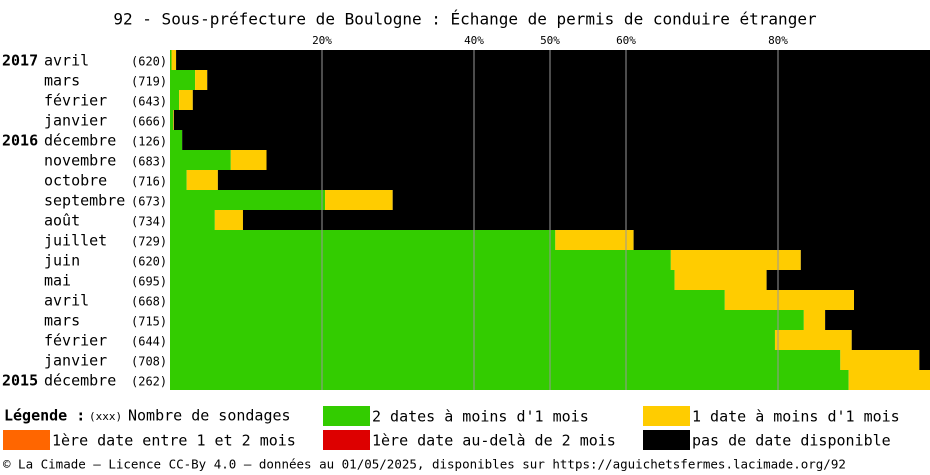 This screenshot has height=475, width=930. I want to click on row-label: octobre, so click(75, 181).